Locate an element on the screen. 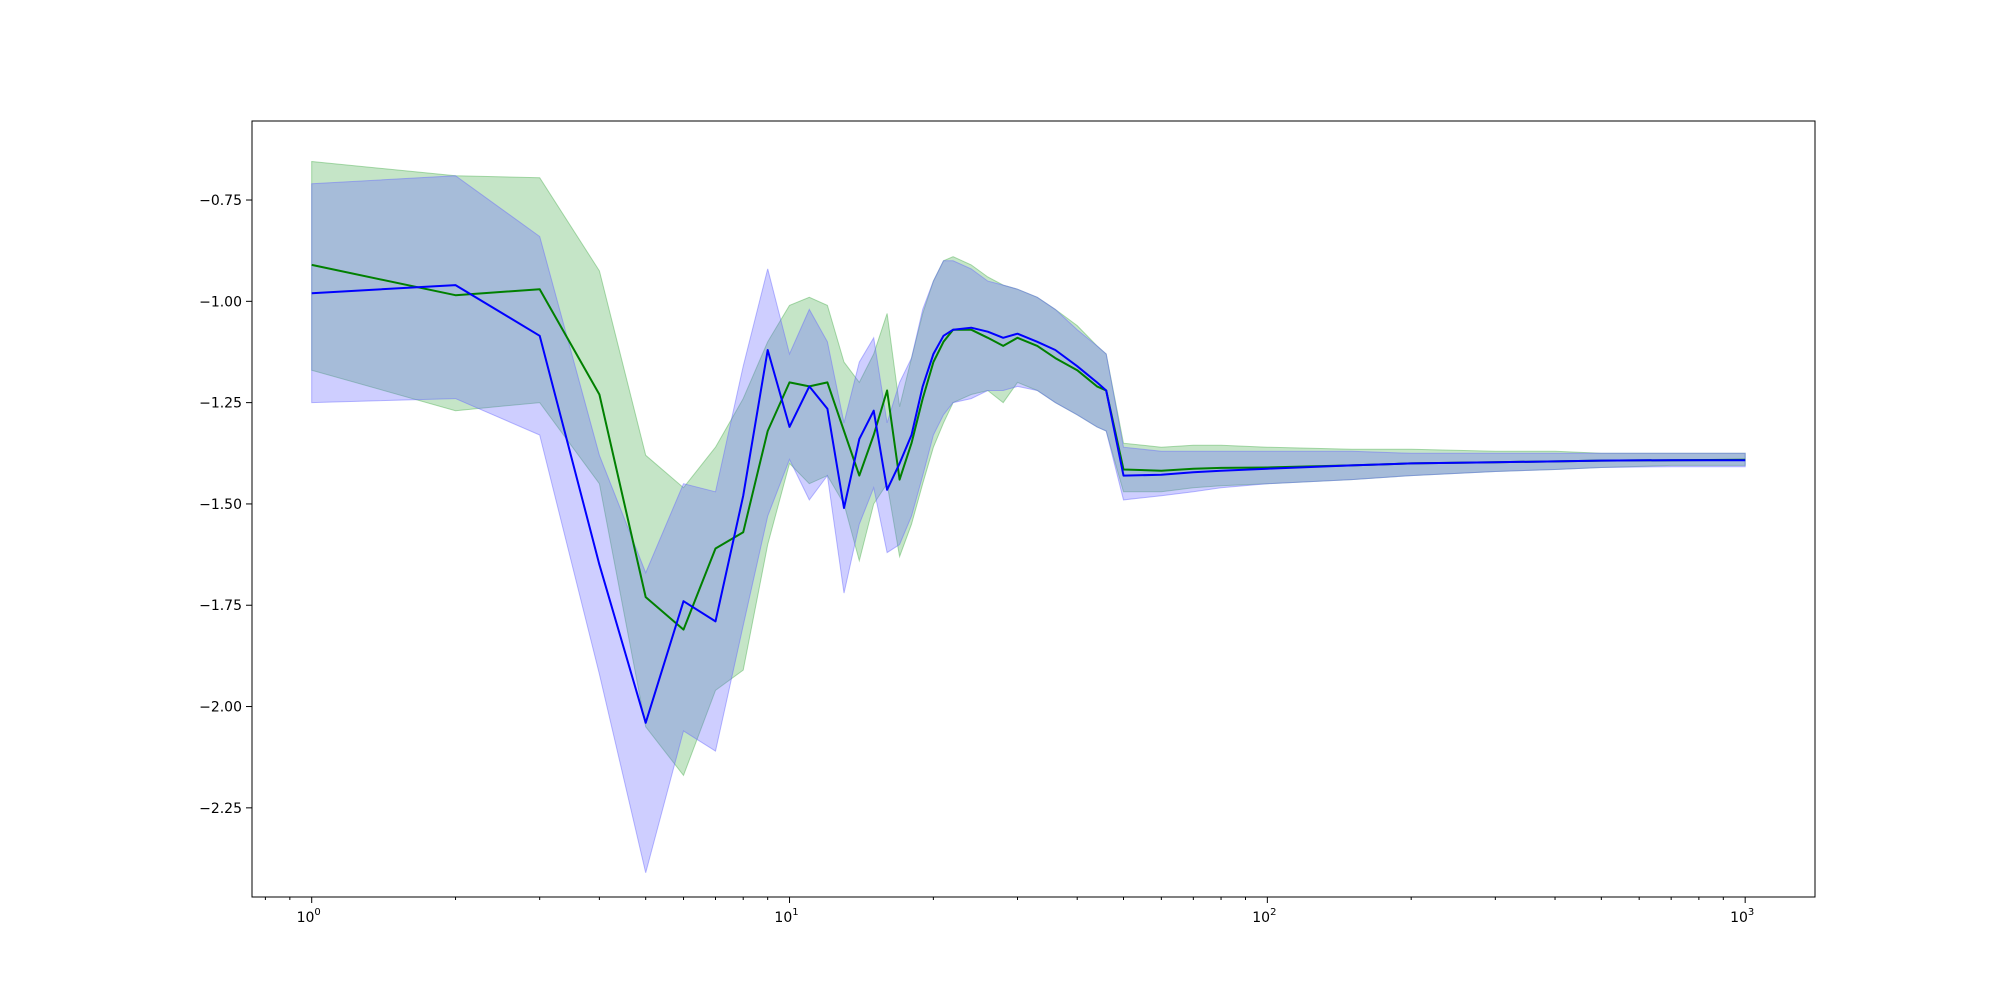 The image size is (2000, 1000). y-tick-label: −1.75 is located at coordinates (220, 606).